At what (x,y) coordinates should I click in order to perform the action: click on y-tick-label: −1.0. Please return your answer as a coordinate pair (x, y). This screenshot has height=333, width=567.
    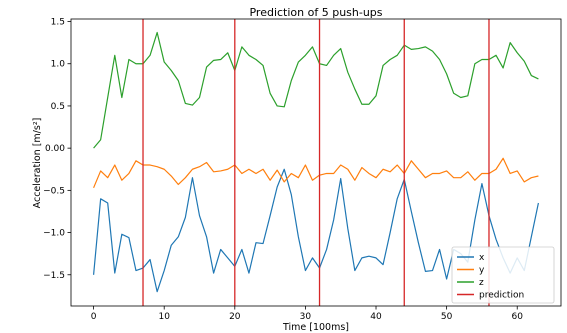
    Looking at the image, I should click on (54, 234).